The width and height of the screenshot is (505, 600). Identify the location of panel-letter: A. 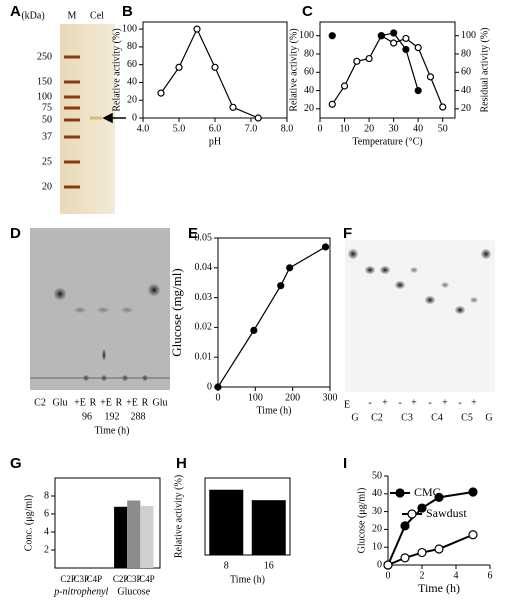
(15, 11).